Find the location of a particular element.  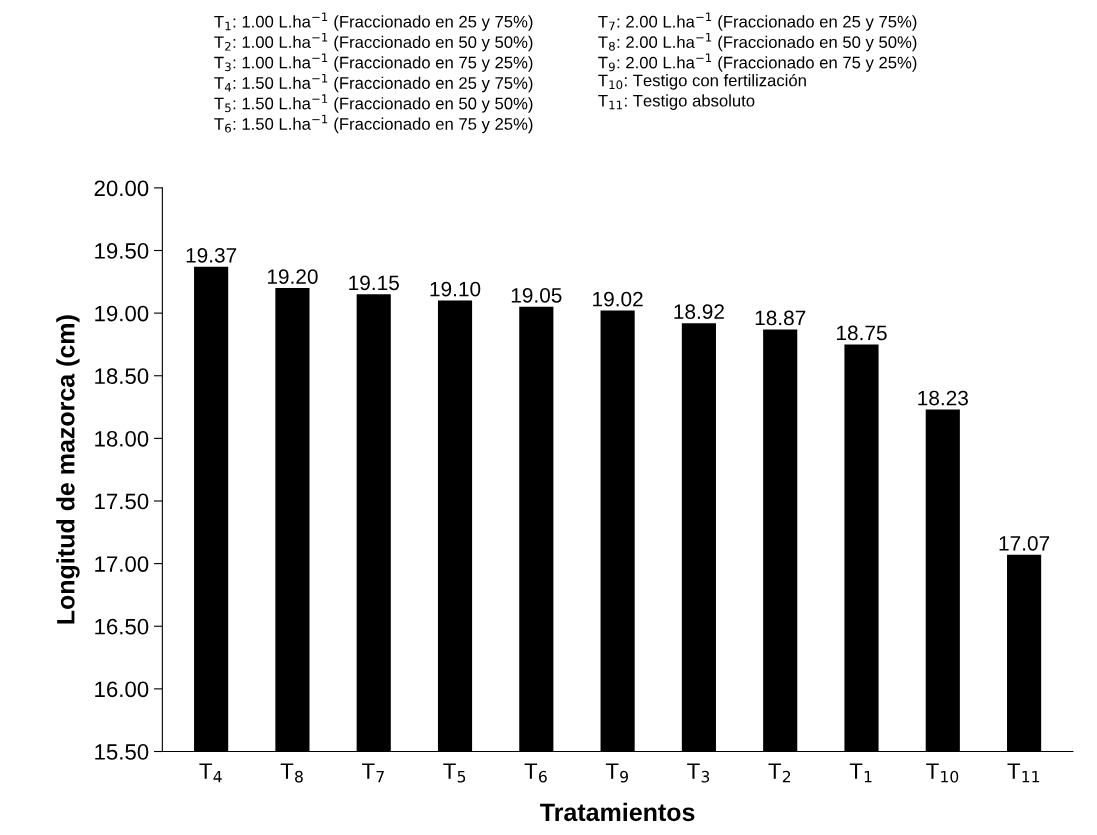

text: T$_{8}$: 2.00 L.ha$^{−1}$ (Fraccionado en 50 y 50%) is located at coordinates (757, 42).